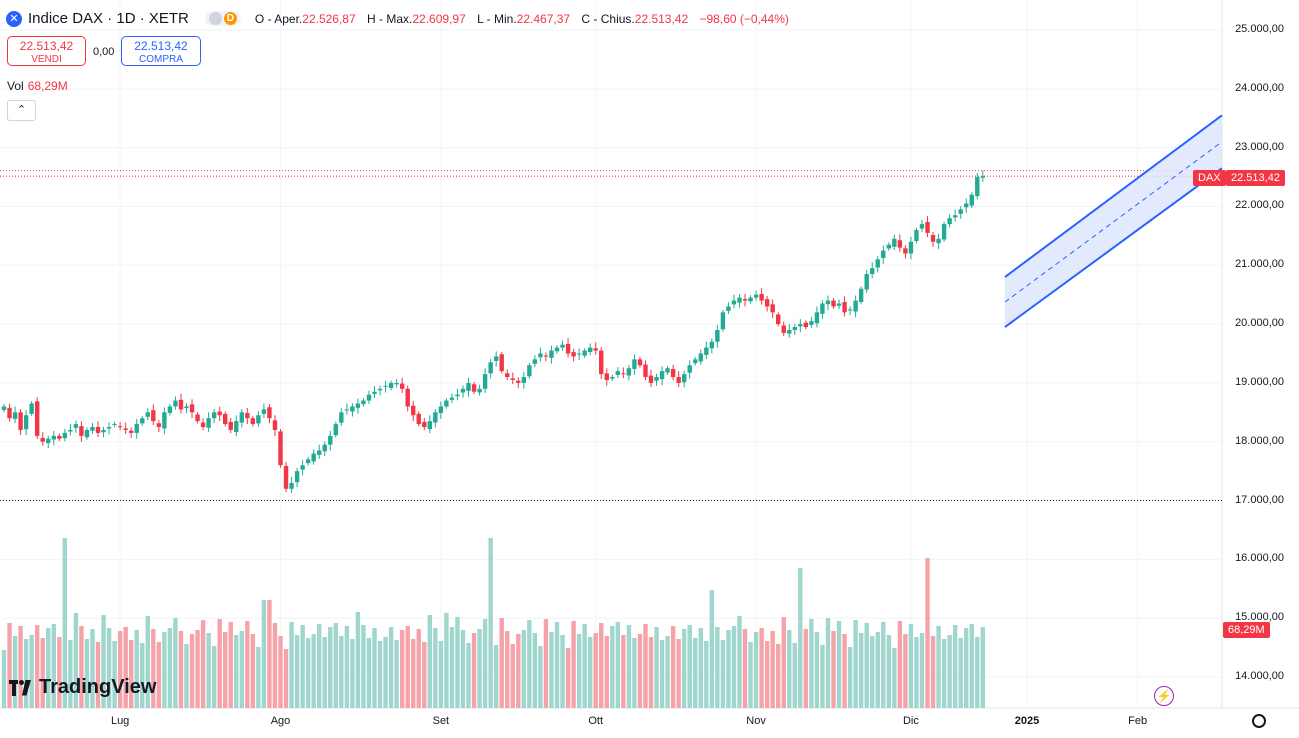 The image size is (1299, 738). Describe the element at coordinates (21, 110) in the screenshot. I see `chevron-up-icon: ⌃` at that location.